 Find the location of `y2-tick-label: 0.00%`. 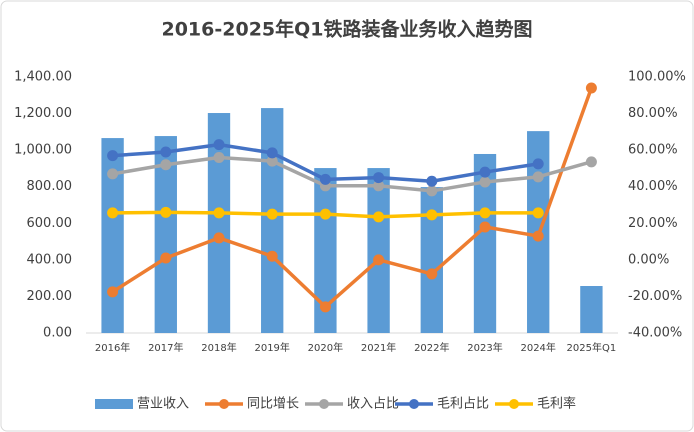

y2-tick-label: 0.00% is located at coordinates (648, 259).